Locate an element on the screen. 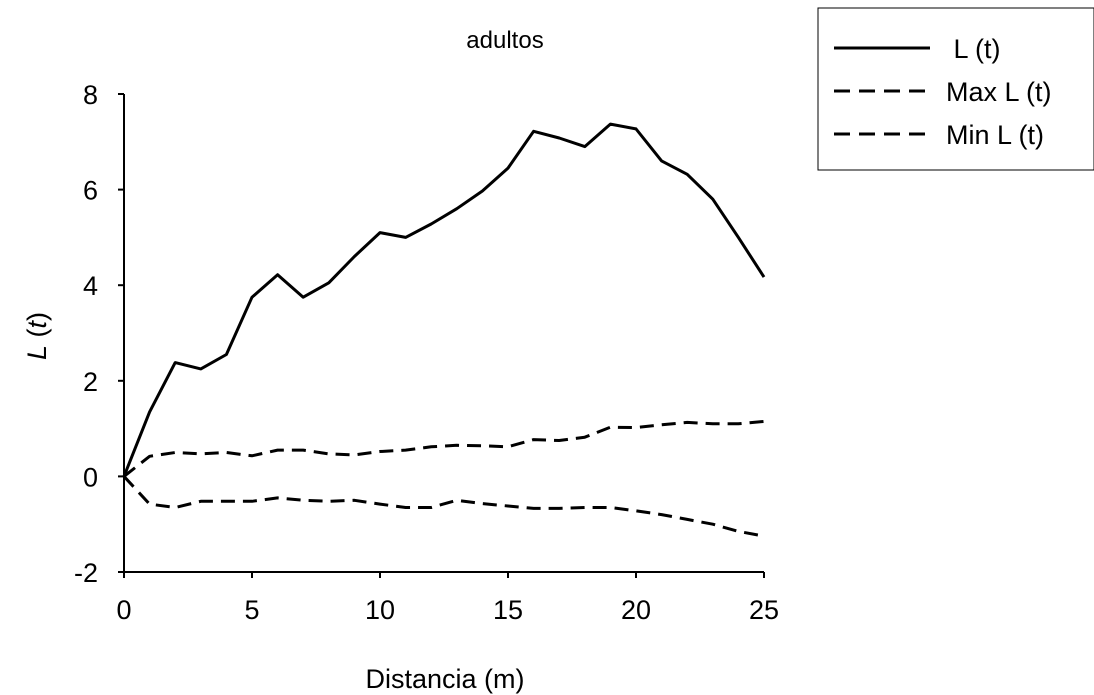 This screenshot has width=1094, height=695. x-tick-label: 25 is located at coordinates (764, 610).